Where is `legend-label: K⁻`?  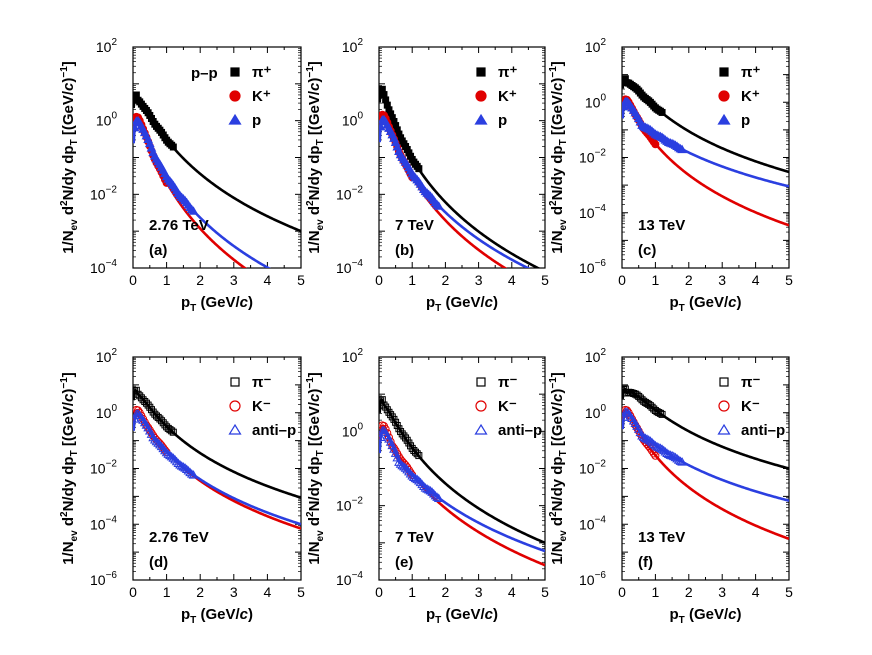
legend-label: K⁻ is located at coordinates (750, 406).